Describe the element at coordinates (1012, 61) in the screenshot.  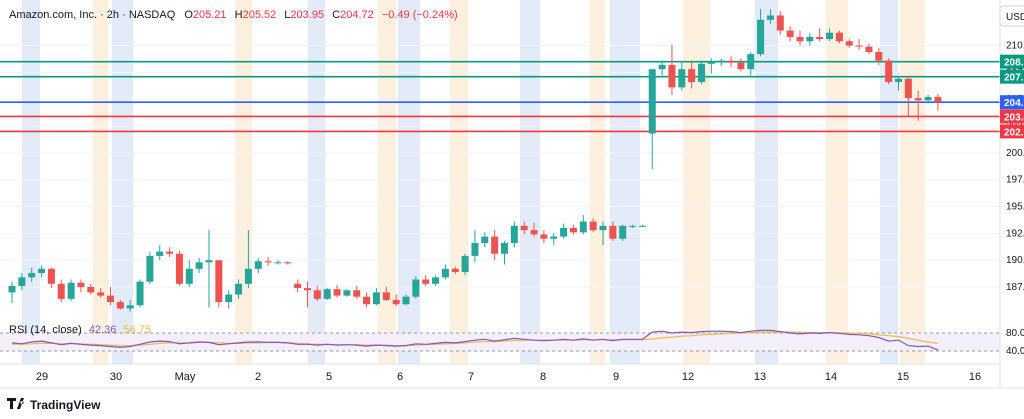
I see `level-tag` at that location.